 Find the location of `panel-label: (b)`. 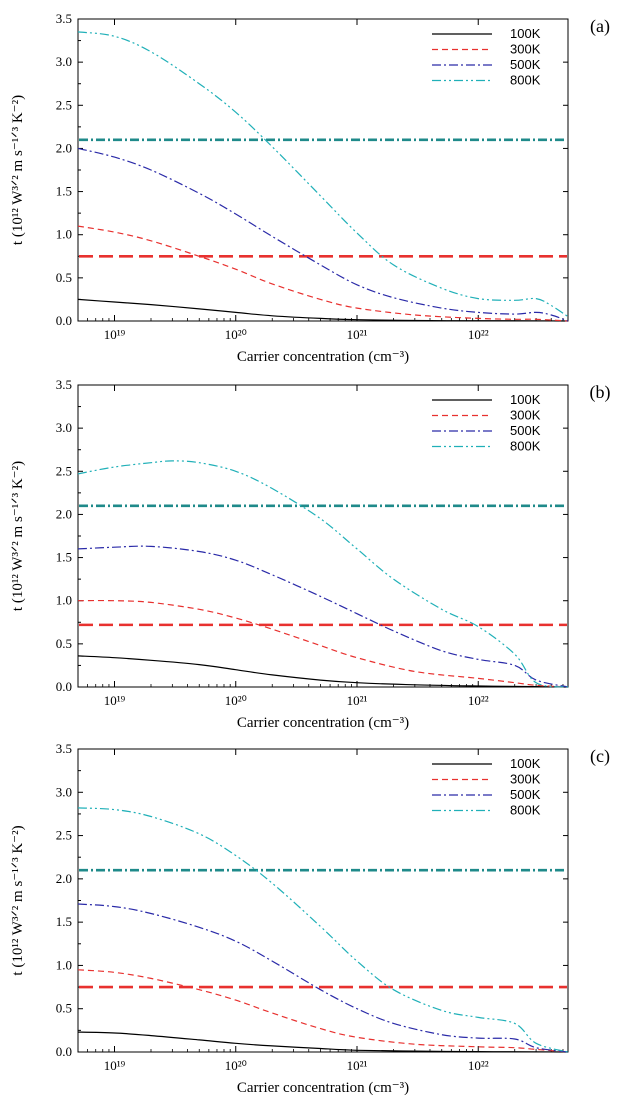

panel-label: (b) is located at coordinates (600, 392).